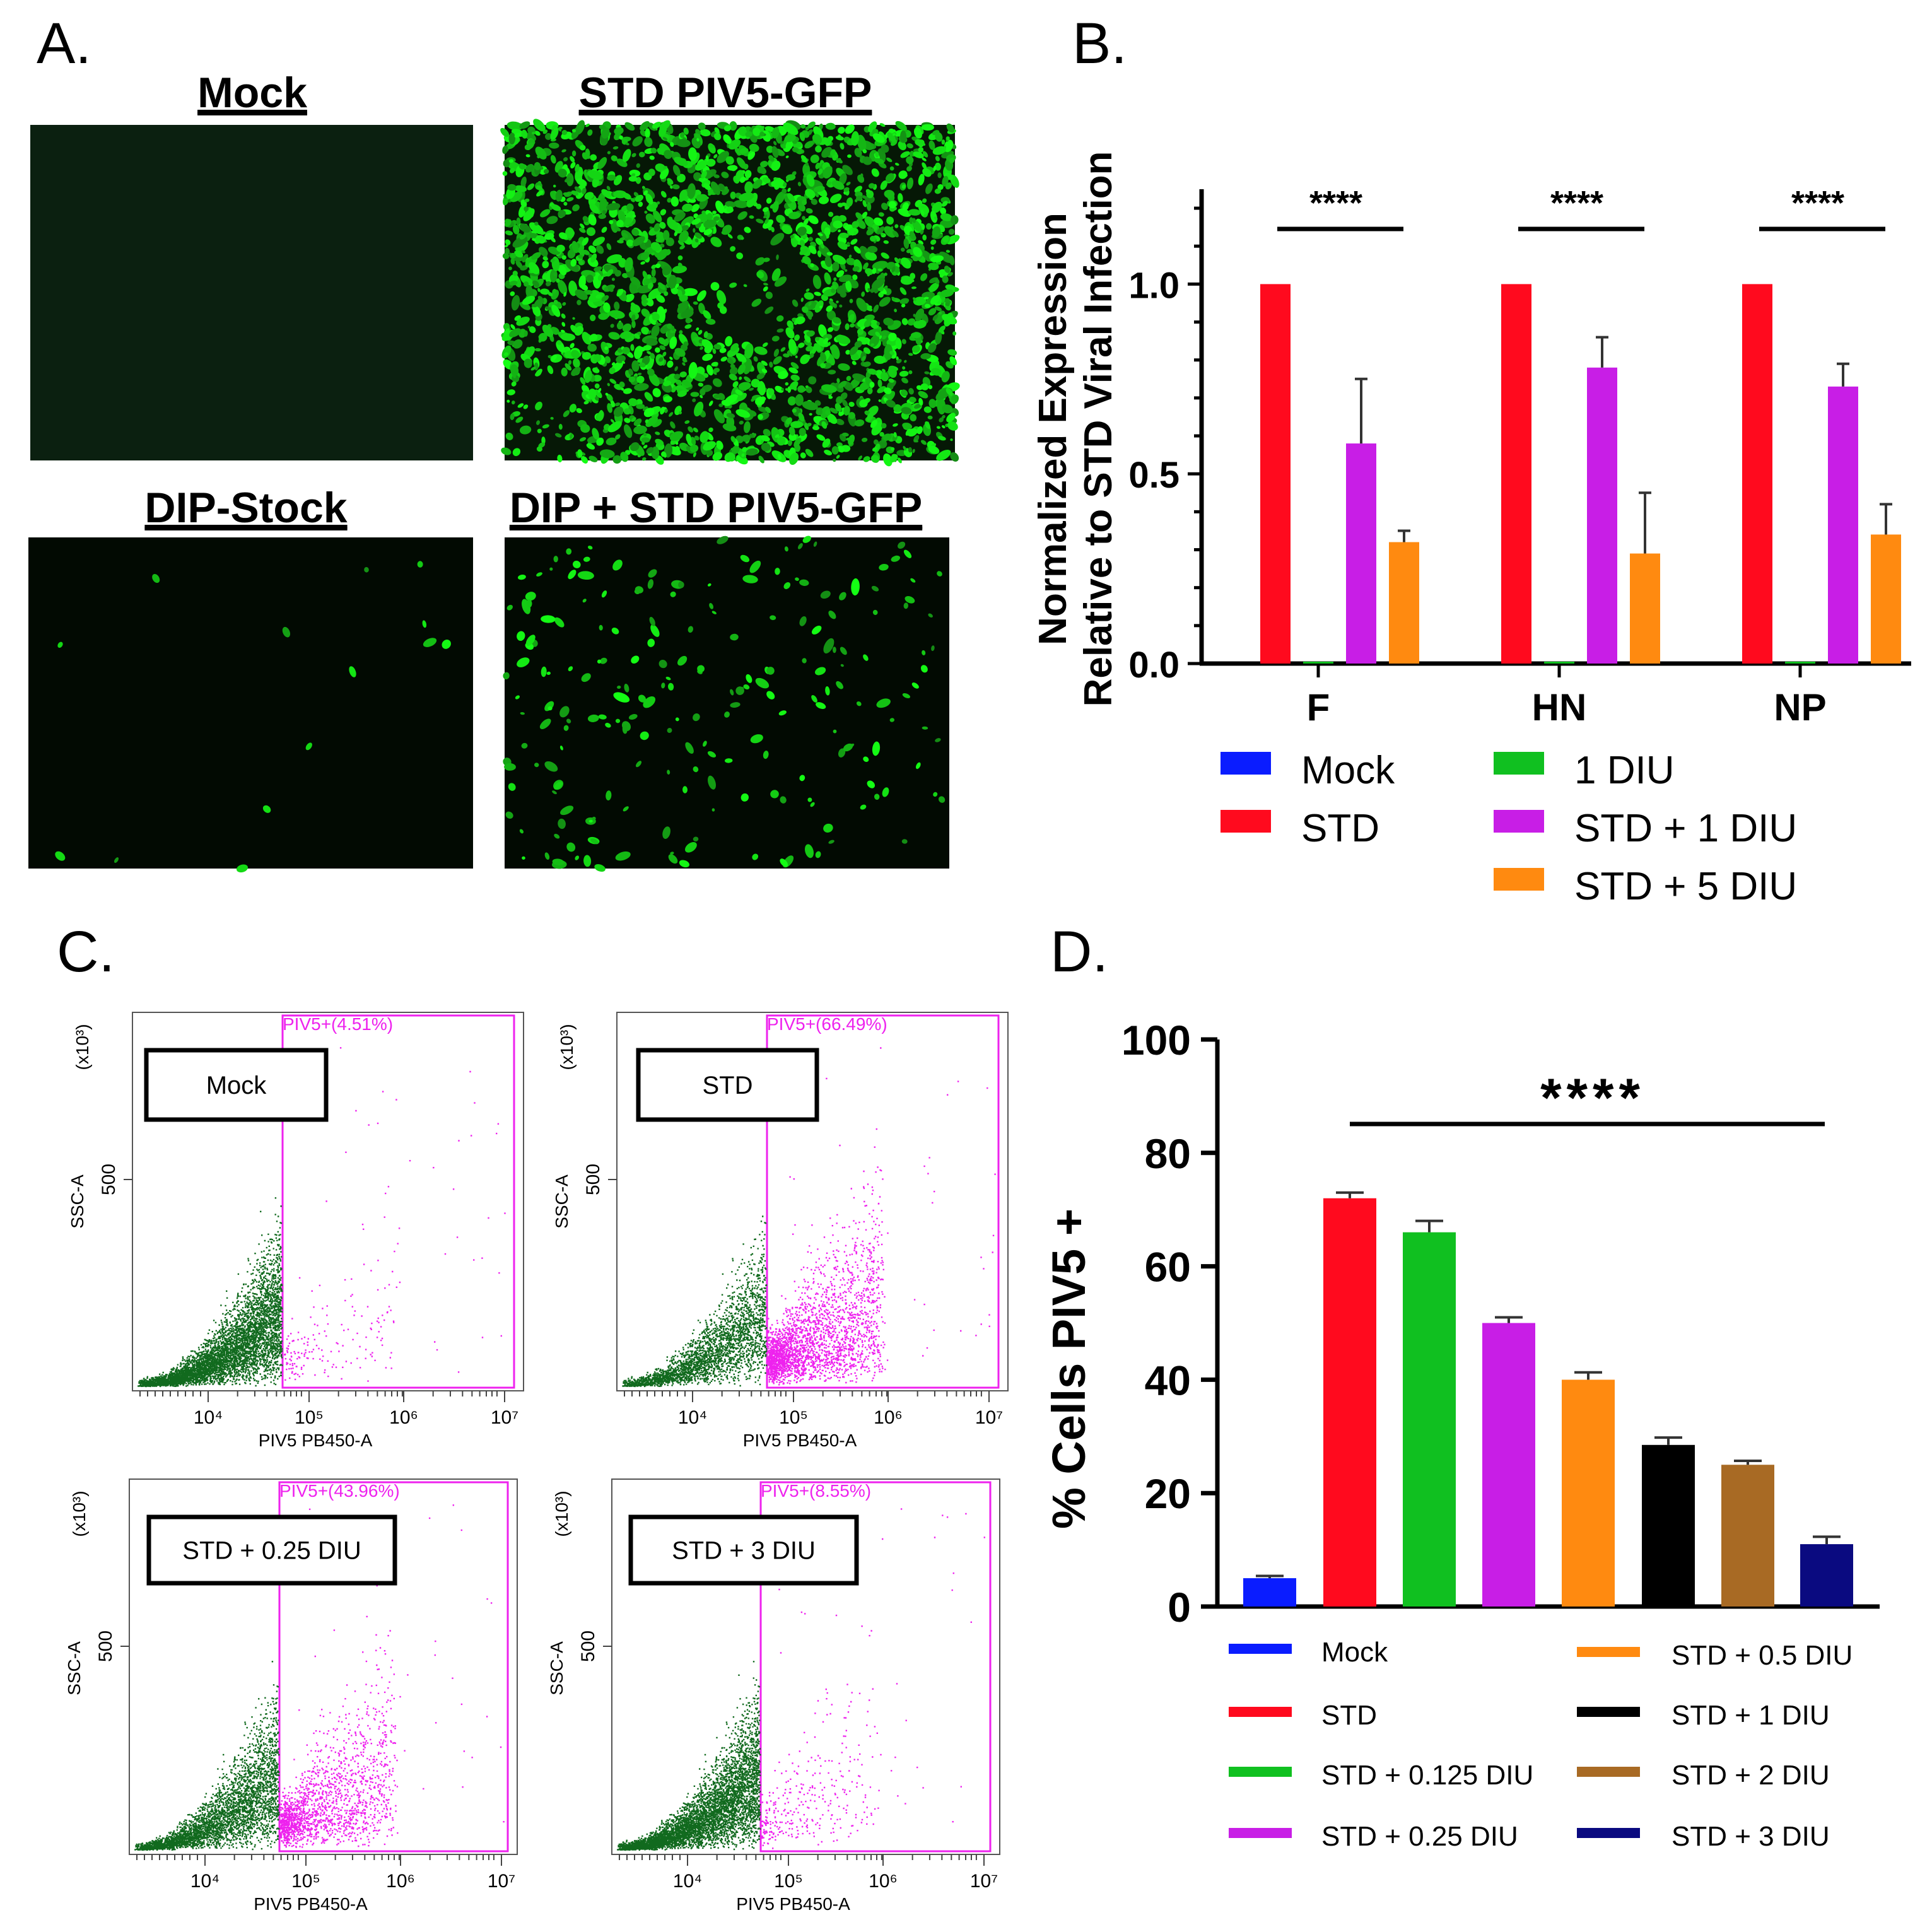  What do you see at coordinates (79, 1513) in the screenshot?
I see `y-scale-group: (x10³)` at bounding box center [79, 1513].